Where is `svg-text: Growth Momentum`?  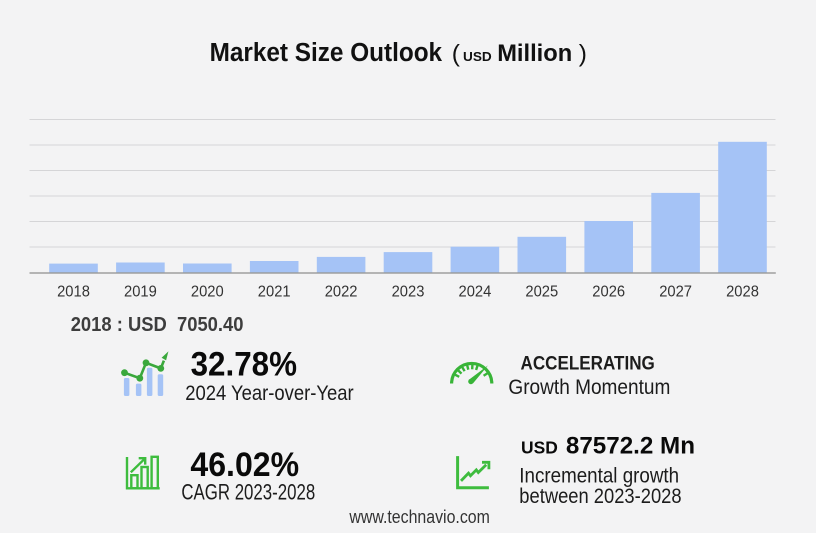 svg-text: Growth Momentum is located at coordinates (589, 387).